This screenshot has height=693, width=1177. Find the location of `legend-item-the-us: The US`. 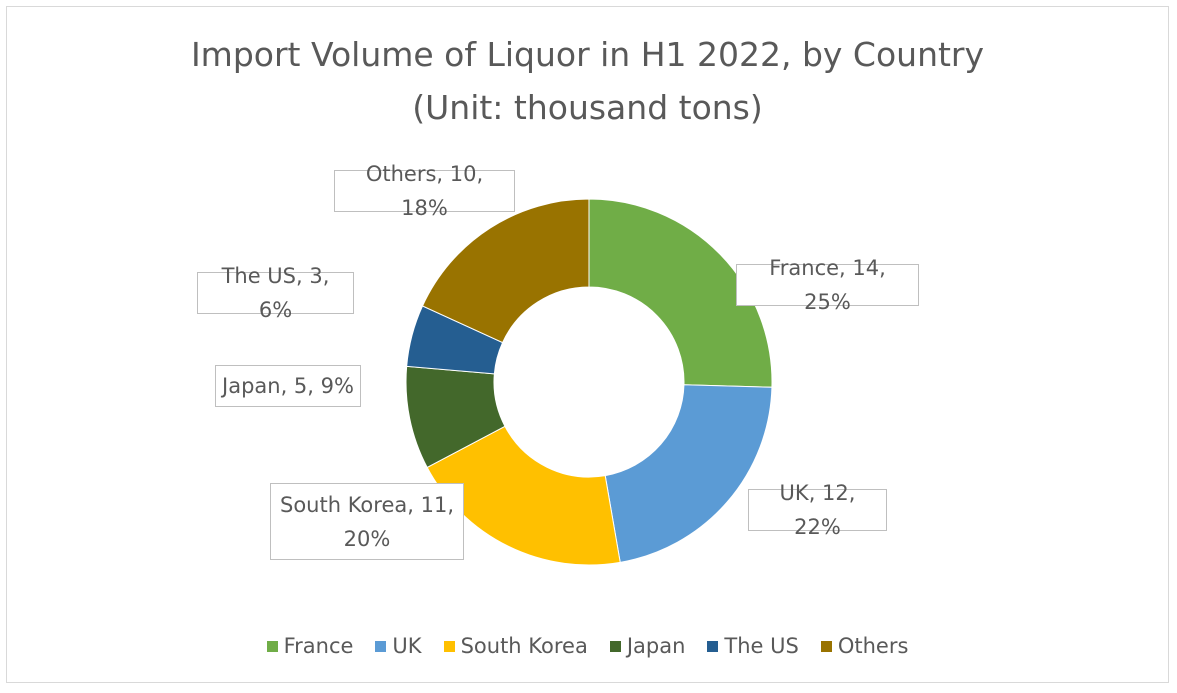

legend-item-the-us: The US is located at coordinates (753, 646).